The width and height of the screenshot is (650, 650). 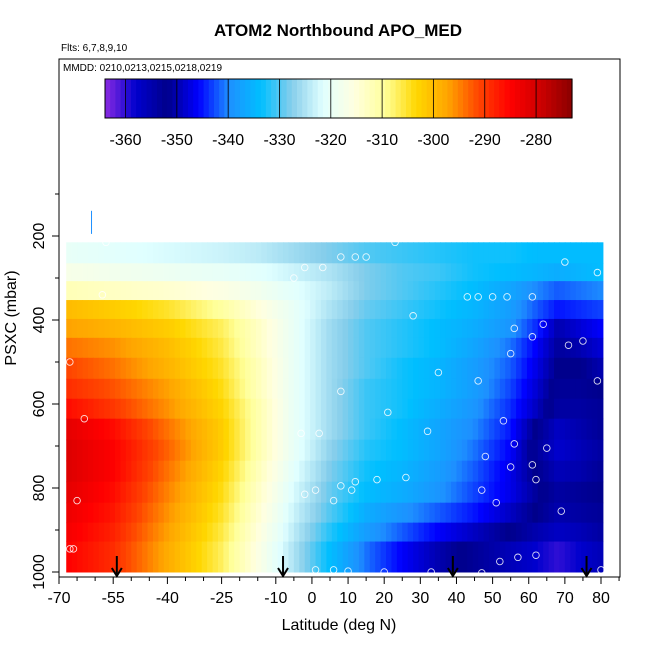 I want to click on x-tick-label: -25, so click(x=221, y=598).